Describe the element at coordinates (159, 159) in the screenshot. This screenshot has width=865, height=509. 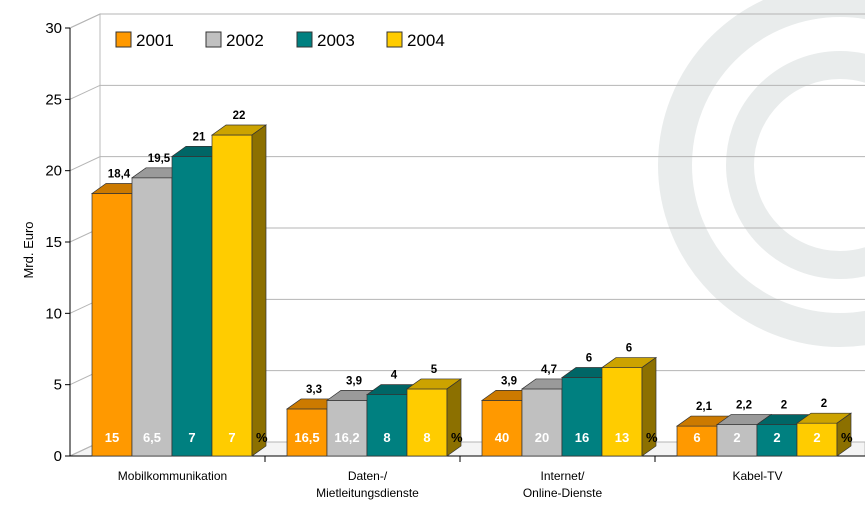
I see `bar-value-label: 19,5` at that location.